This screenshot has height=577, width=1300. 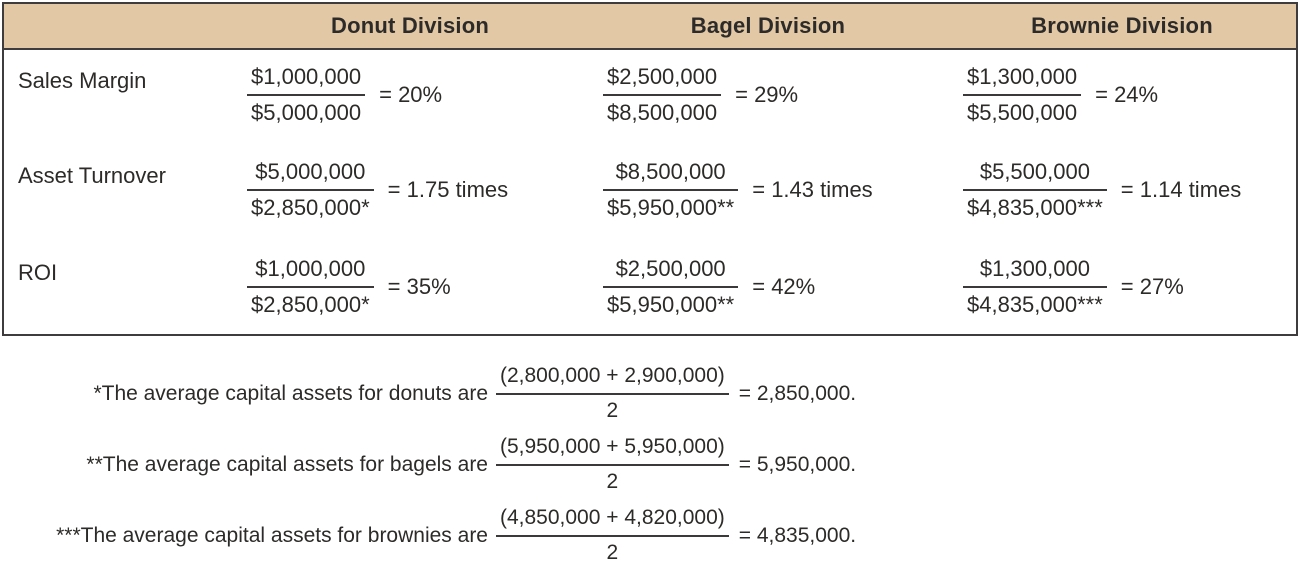 I want to click on fraction: $5,500,000 $4,835,000***, so click(x=1035, y=190).